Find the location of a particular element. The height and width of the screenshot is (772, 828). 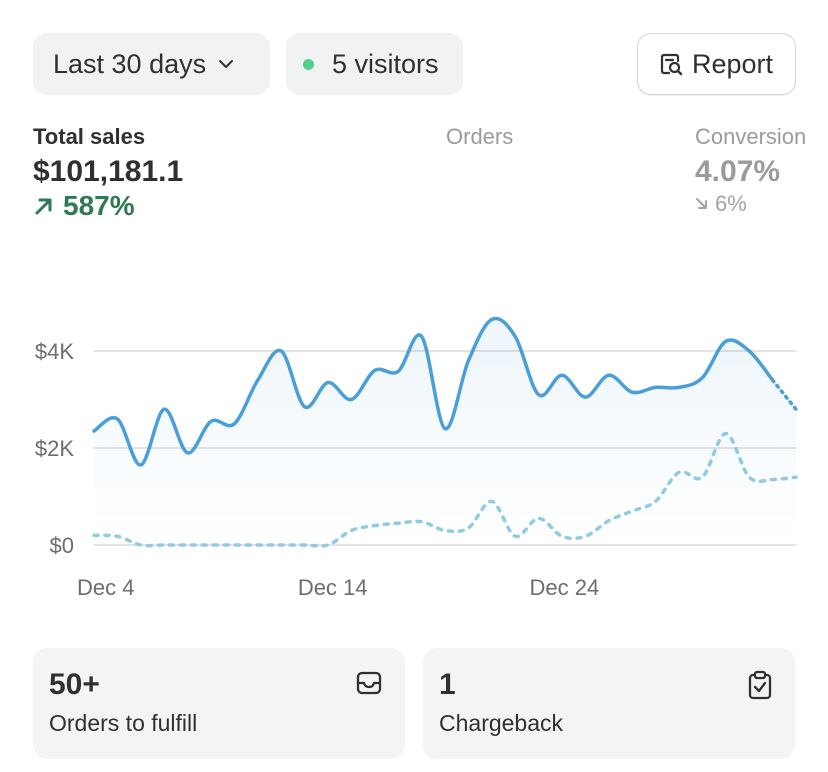

orders-to-fulfill-label: Orders to fulfill is located at coordinates (123, 723).